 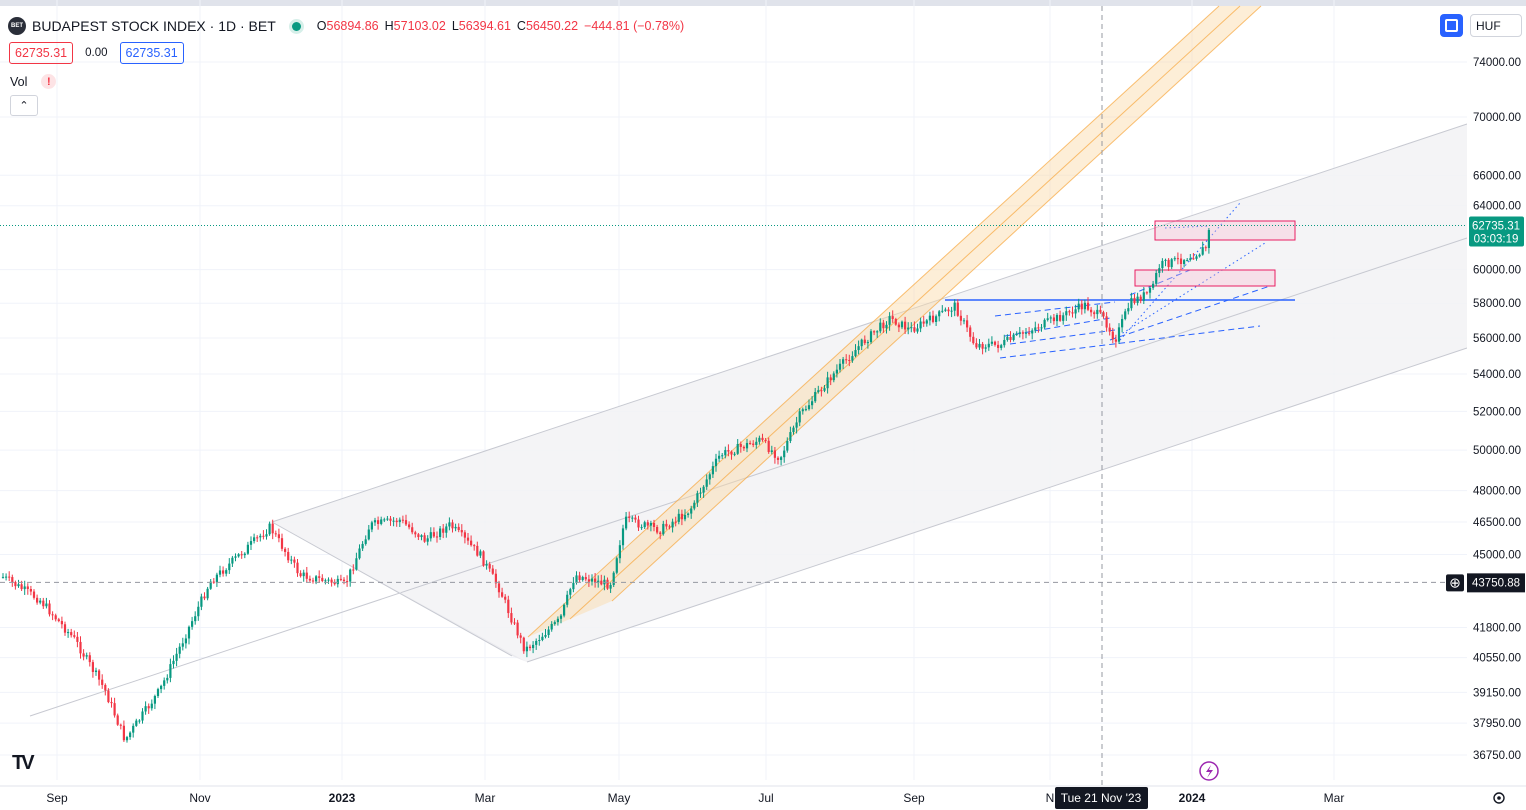 I want to click on collapse-legend-button: ⌃, so click(x=24, y=105).